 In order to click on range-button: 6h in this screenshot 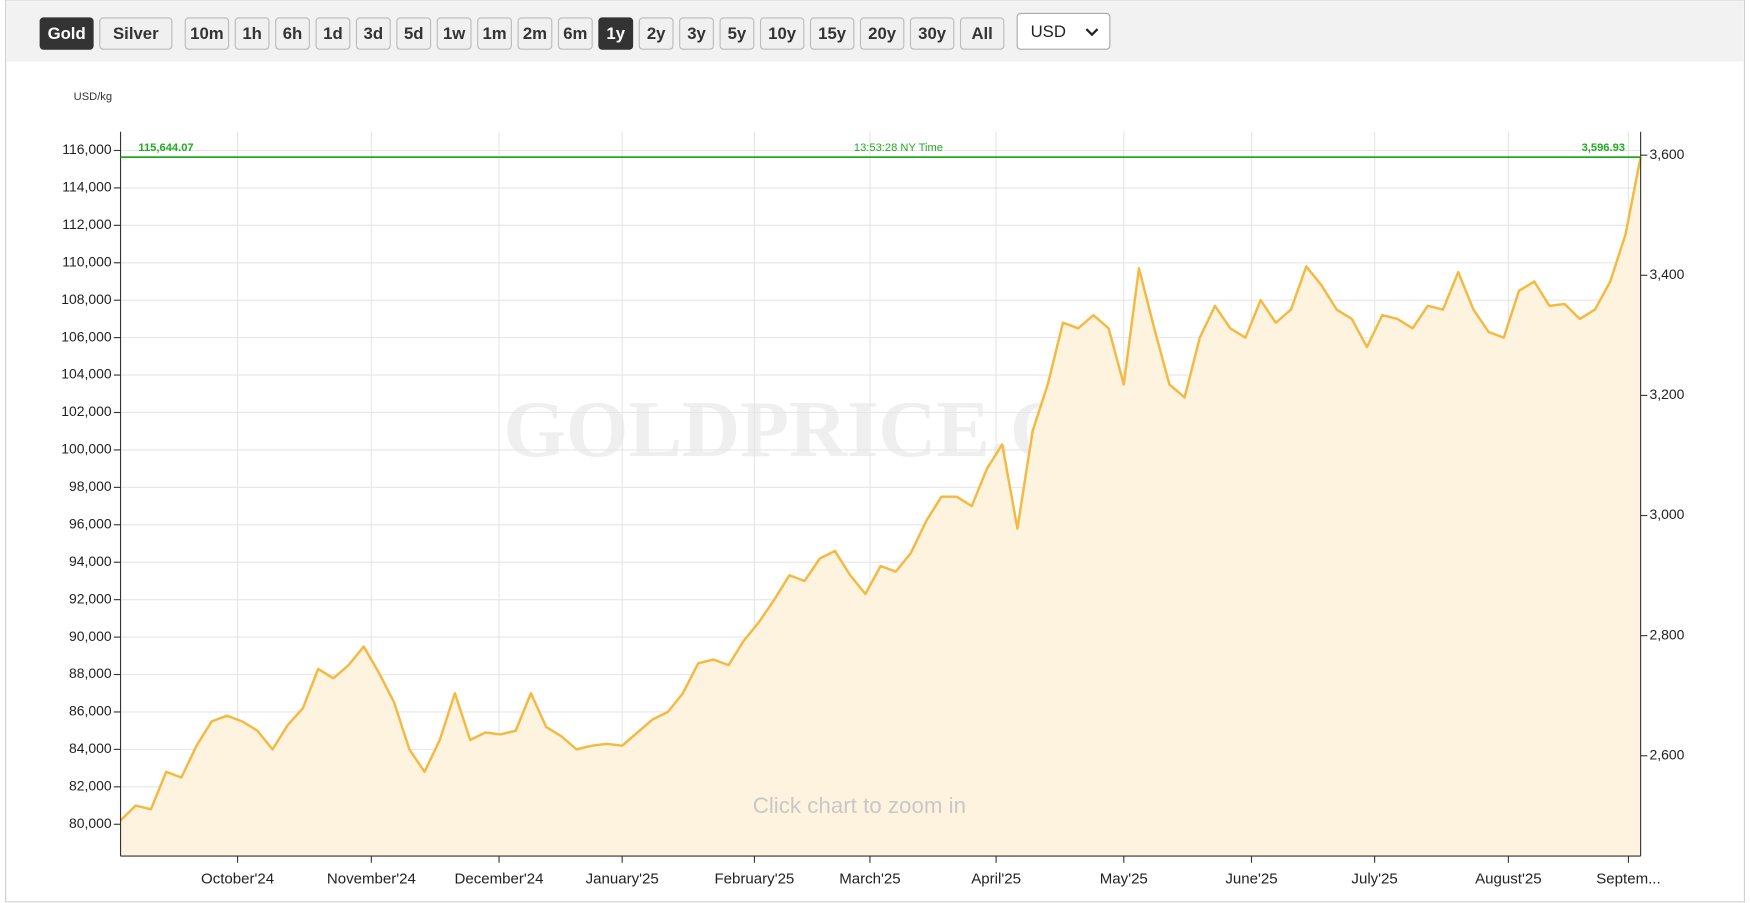, I will do `click(292, 33)`.